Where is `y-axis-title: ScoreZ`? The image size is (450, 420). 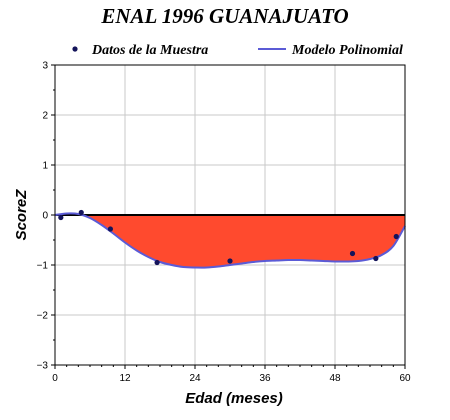
y-axis-title: ScoreZ is located at coordinates (21, 215).